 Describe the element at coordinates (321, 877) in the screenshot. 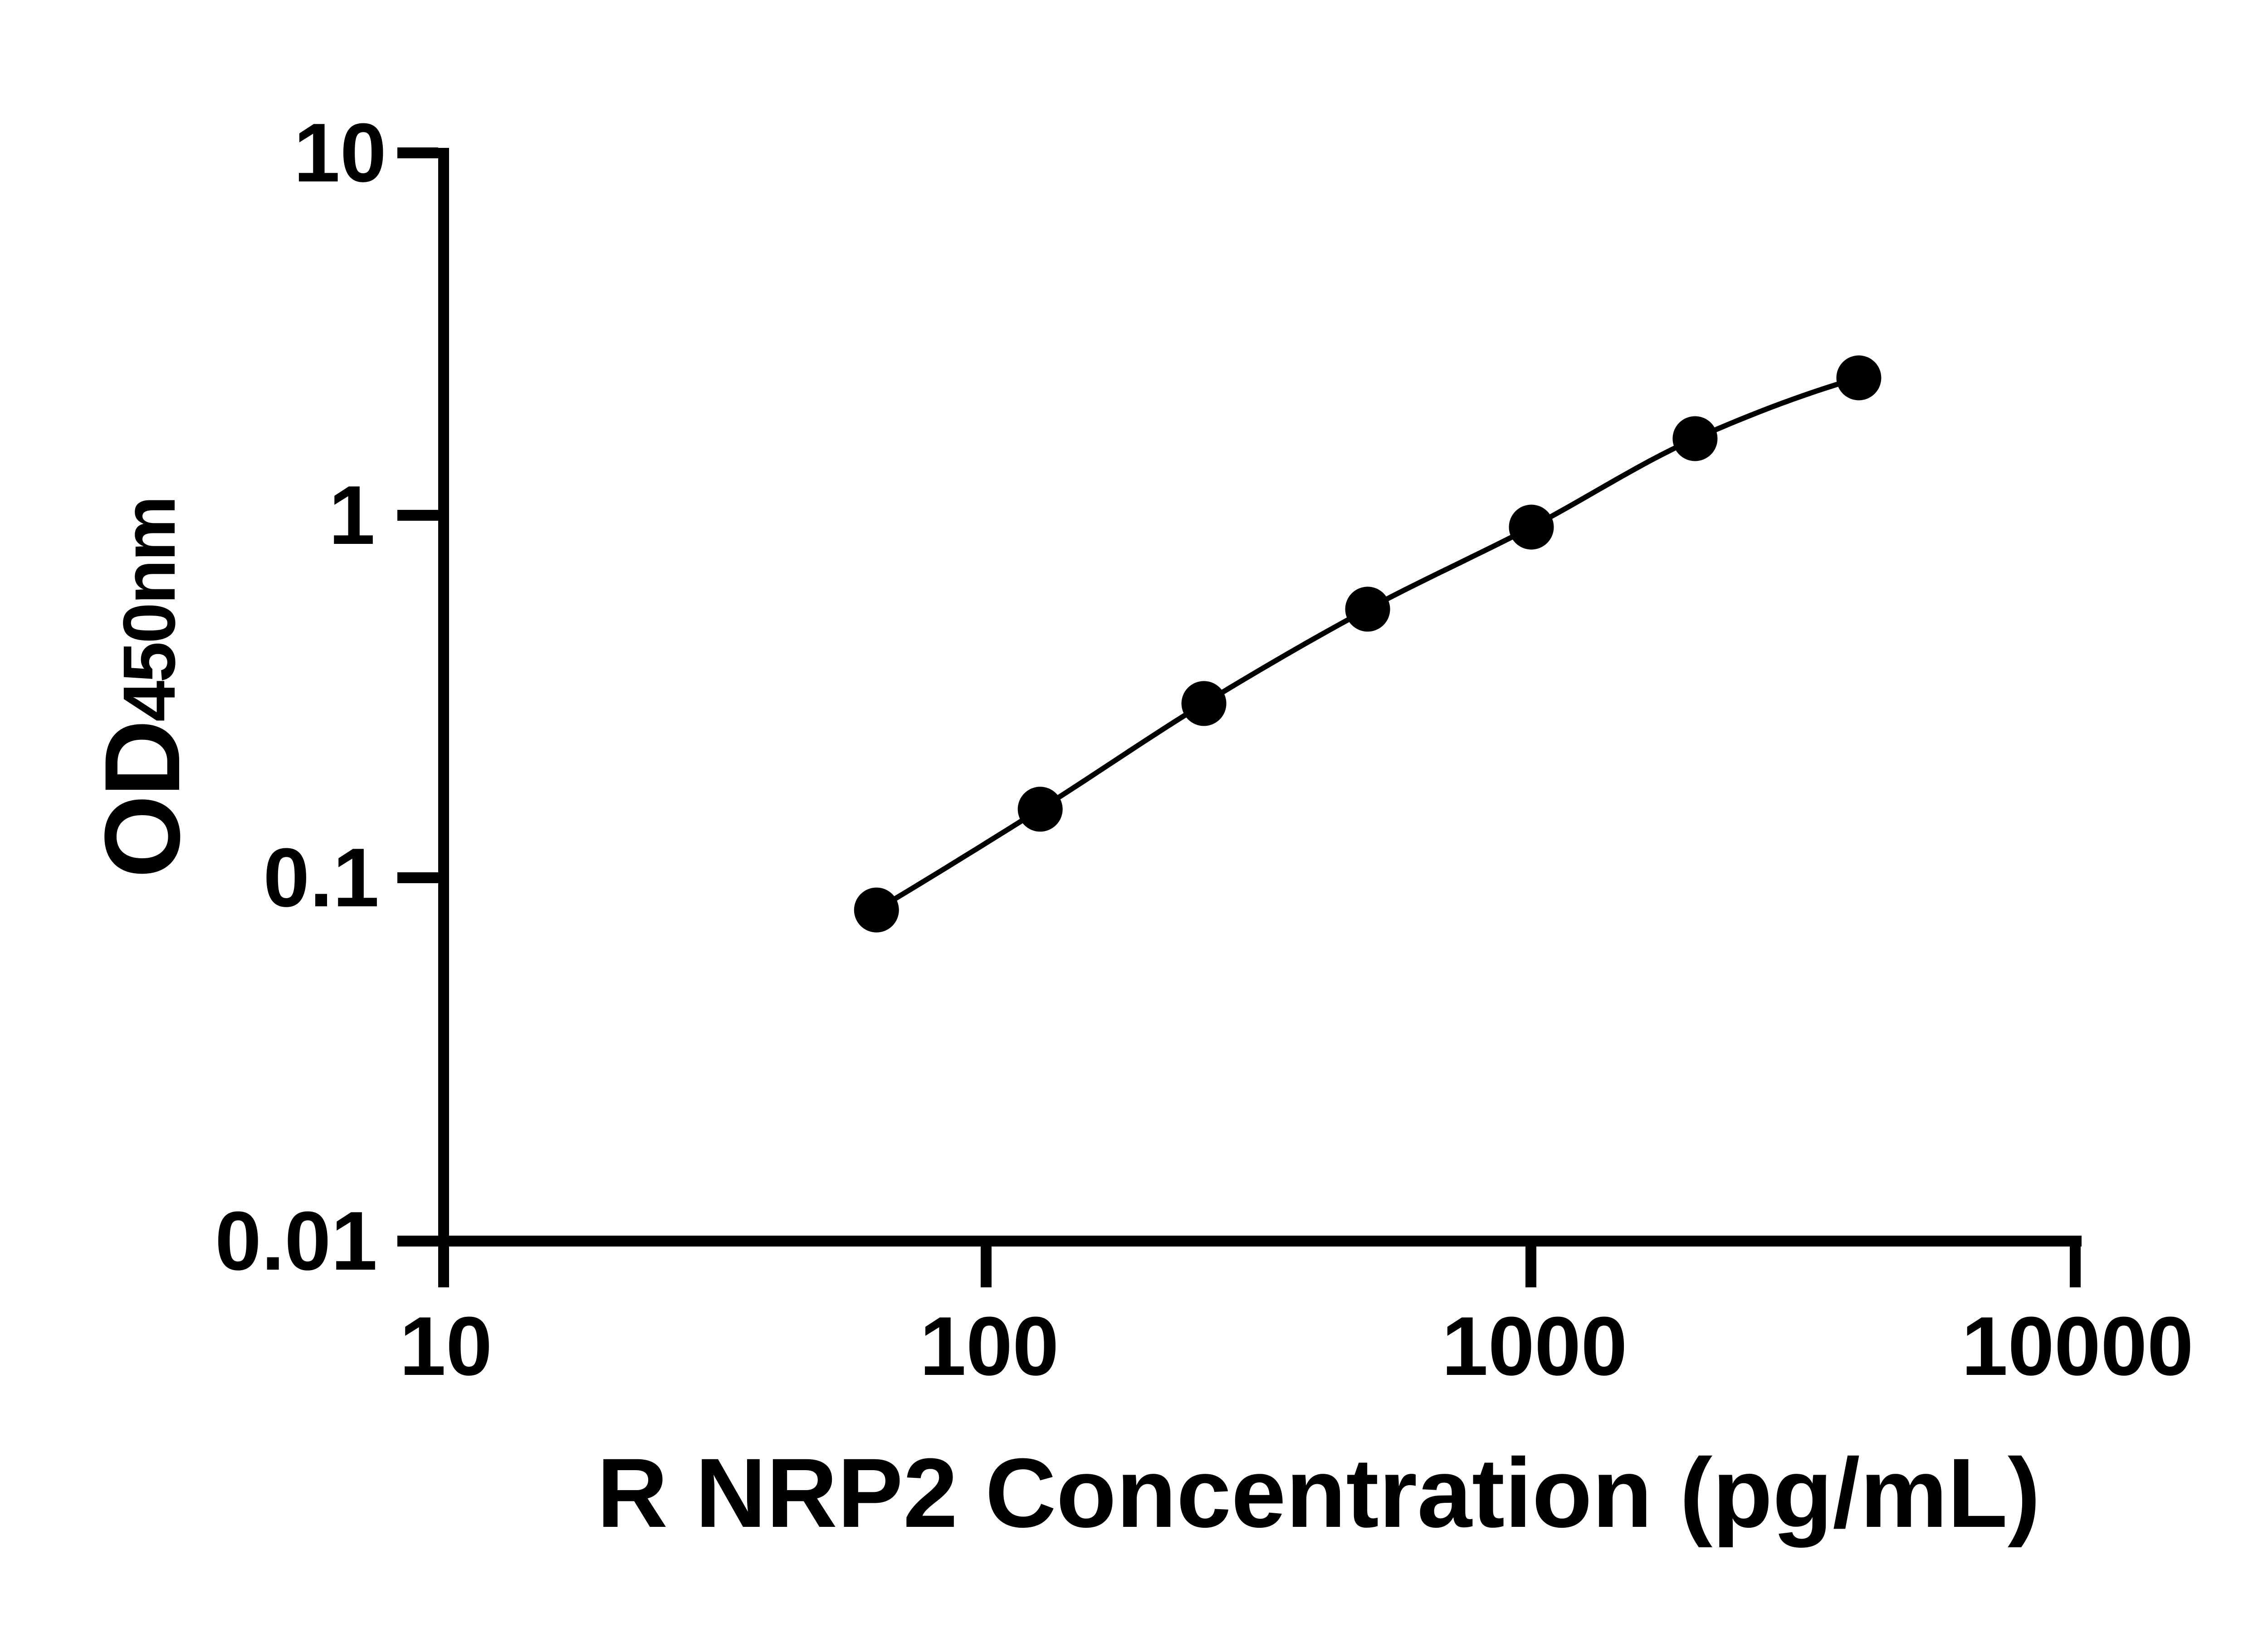

I see `svg-text: 0.1` at that location.